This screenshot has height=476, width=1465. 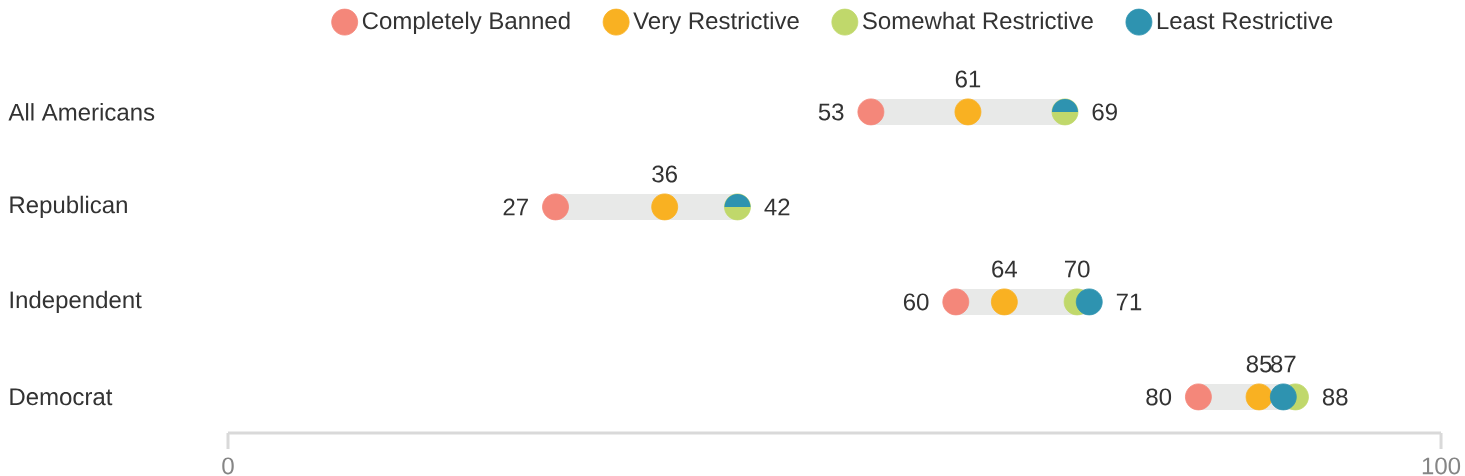 What do you see at coordinates (831, 112) in the screenshot?
I see `data-label: 53` at bounding box center [831, 112].